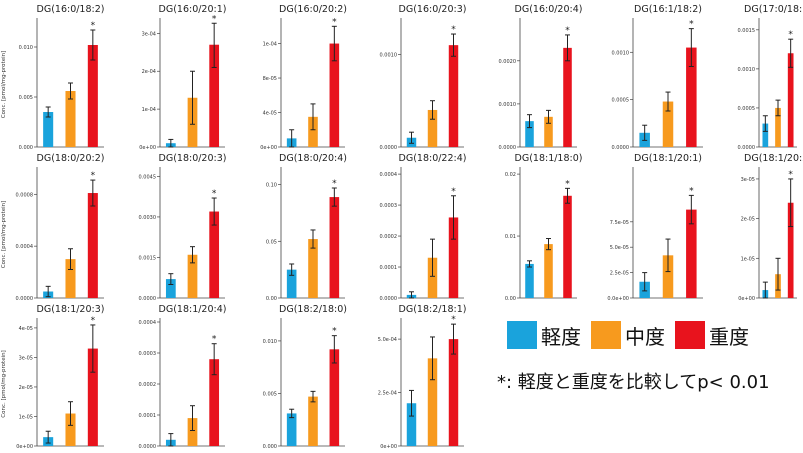  What do you see at coordinates (148, 177) in the screenshot?
I see `y-tick-label: 0.0045` at bounding box center [148, 177].